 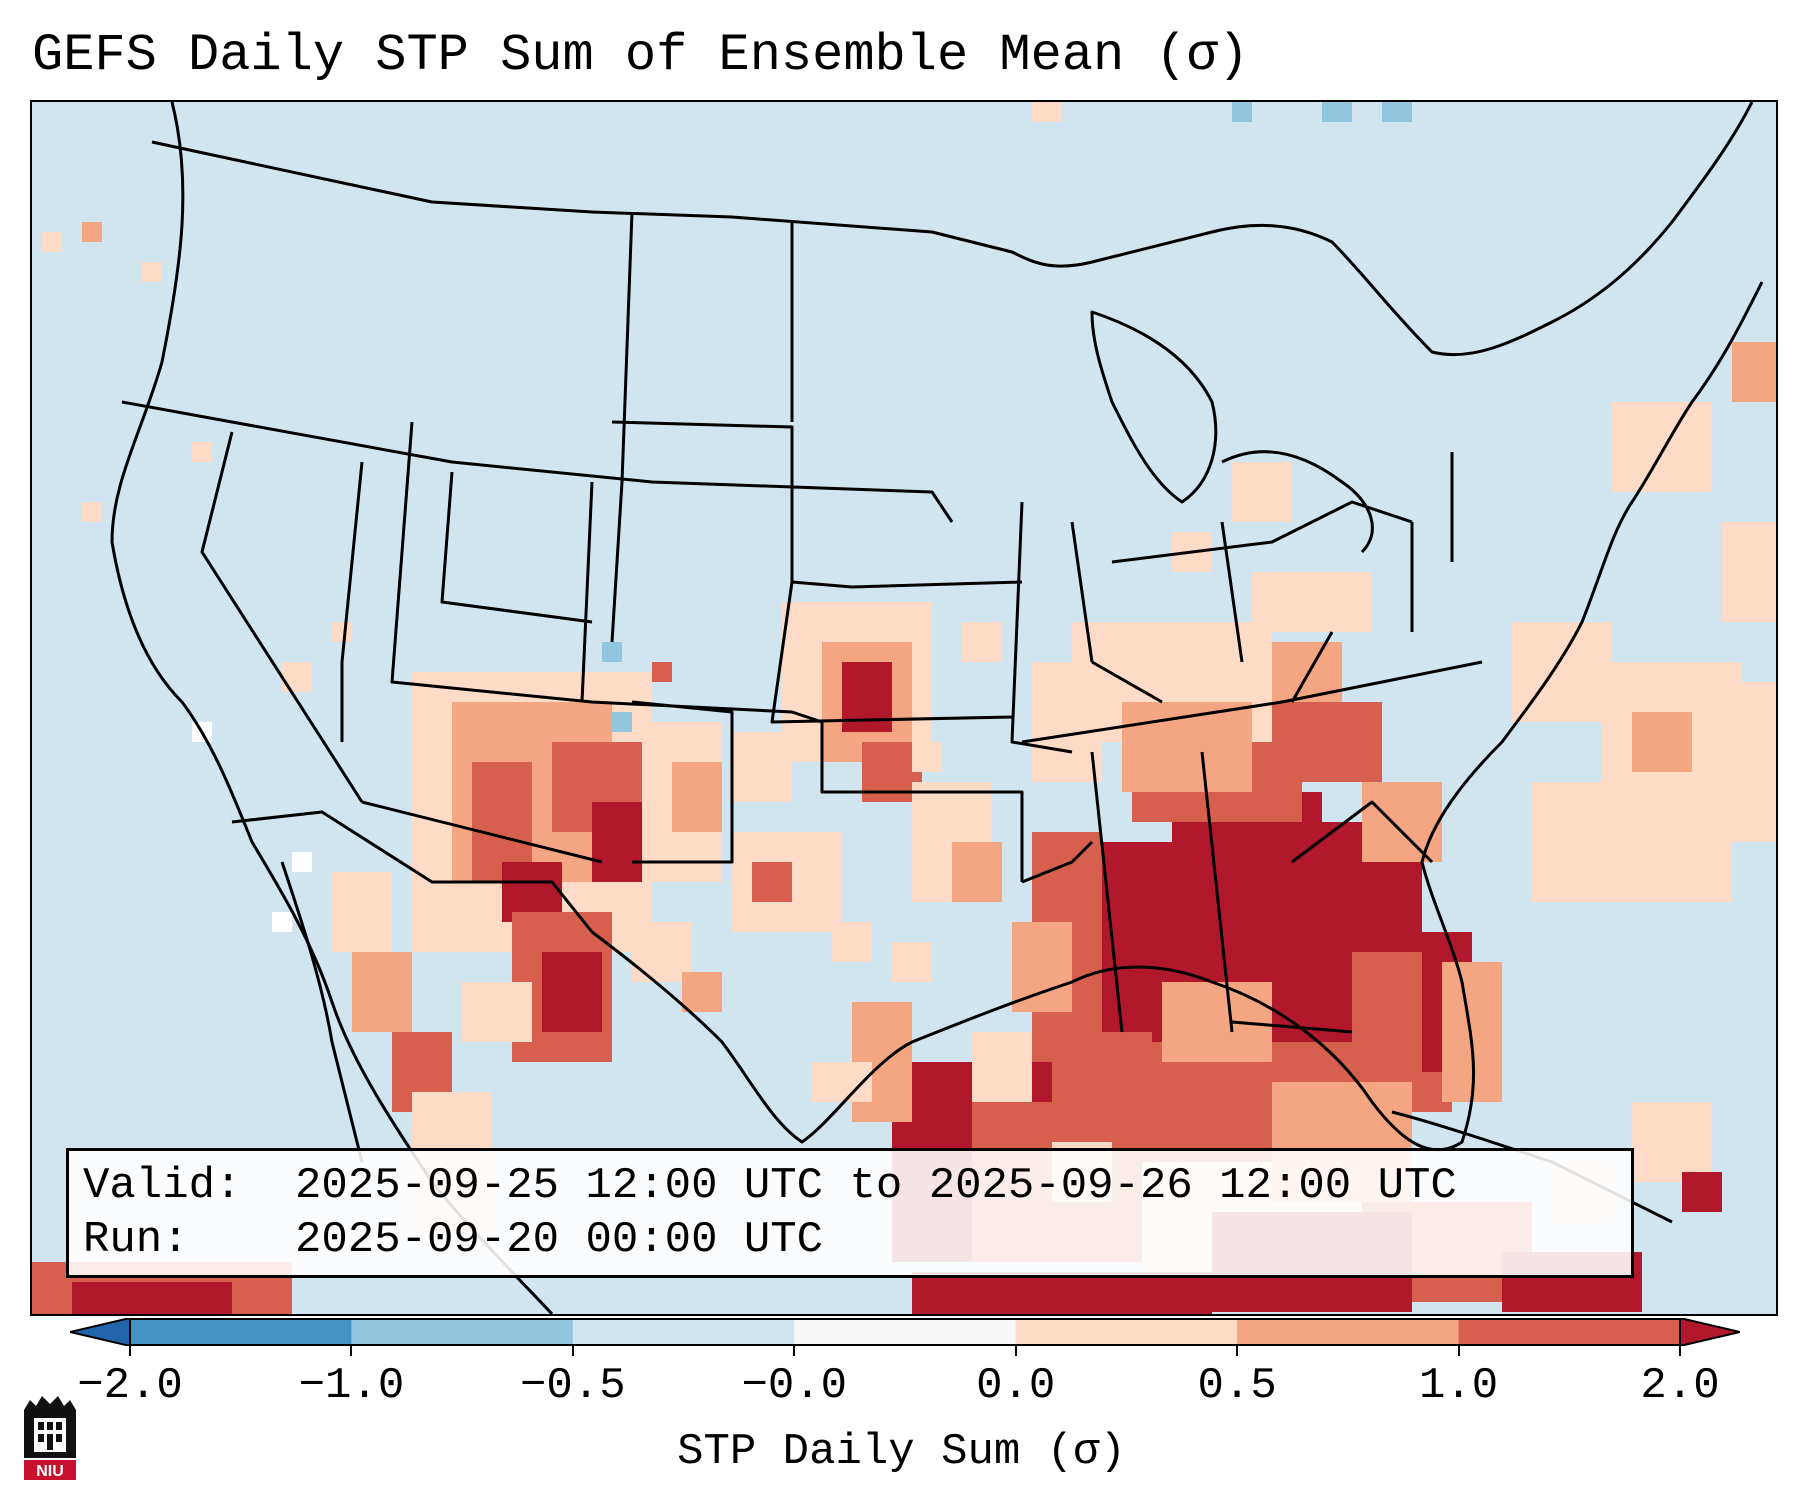 I want to click on colorbar, so click(x=905, y=1332).